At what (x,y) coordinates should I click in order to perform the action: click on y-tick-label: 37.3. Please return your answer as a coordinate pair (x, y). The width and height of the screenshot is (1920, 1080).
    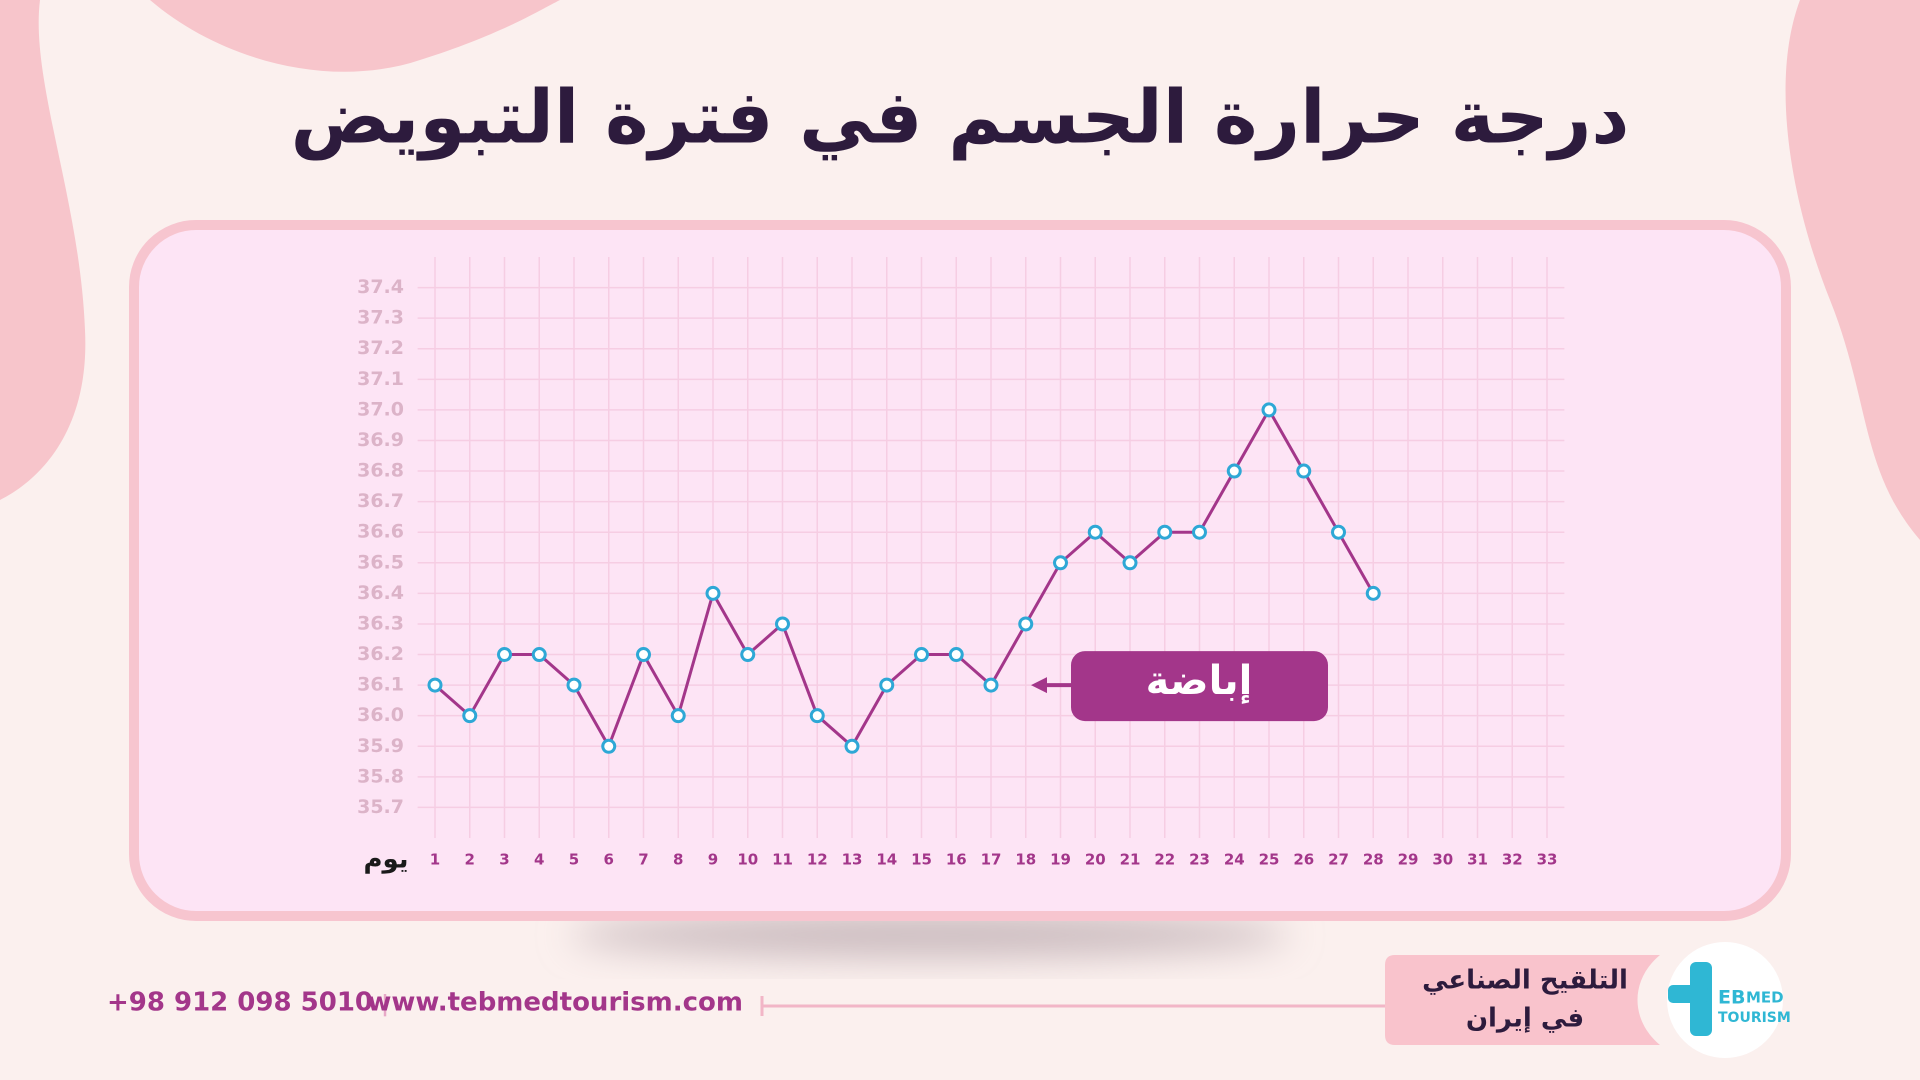
    Looking at the image, I should click on (380, 318).